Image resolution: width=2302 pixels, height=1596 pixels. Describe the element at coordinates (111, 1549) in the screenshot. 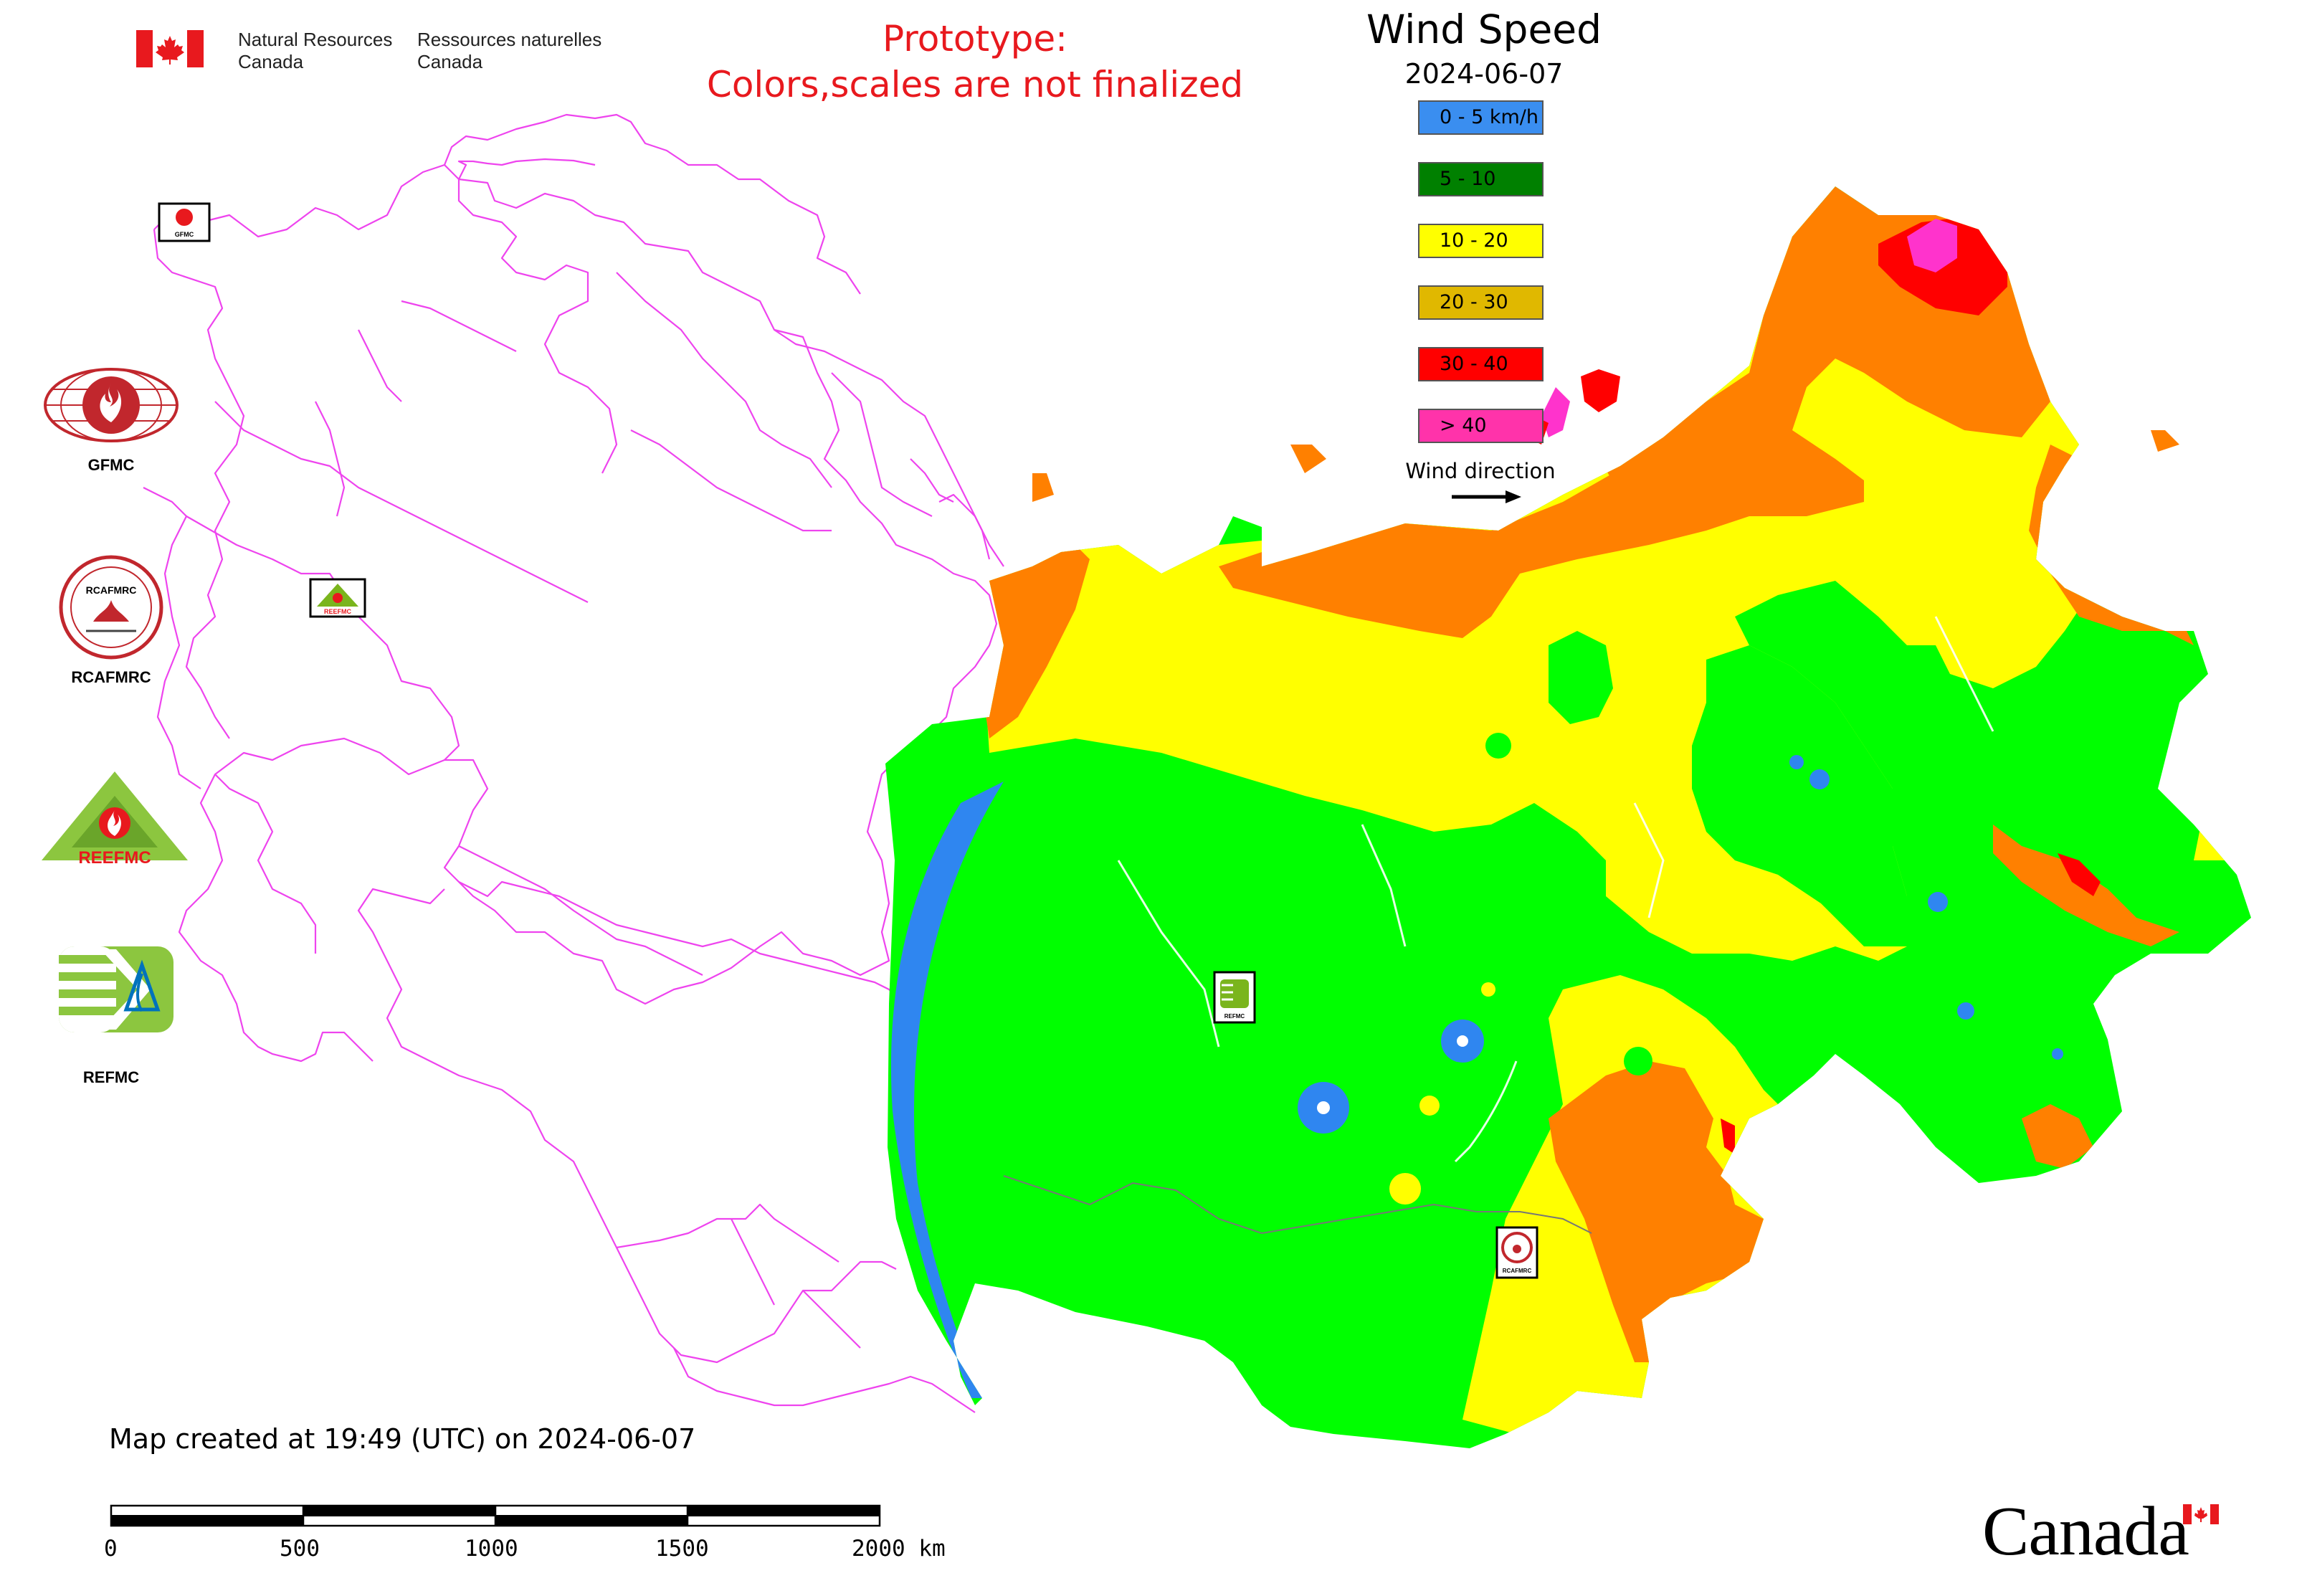

I see `scale-label-0: 0` at that location.